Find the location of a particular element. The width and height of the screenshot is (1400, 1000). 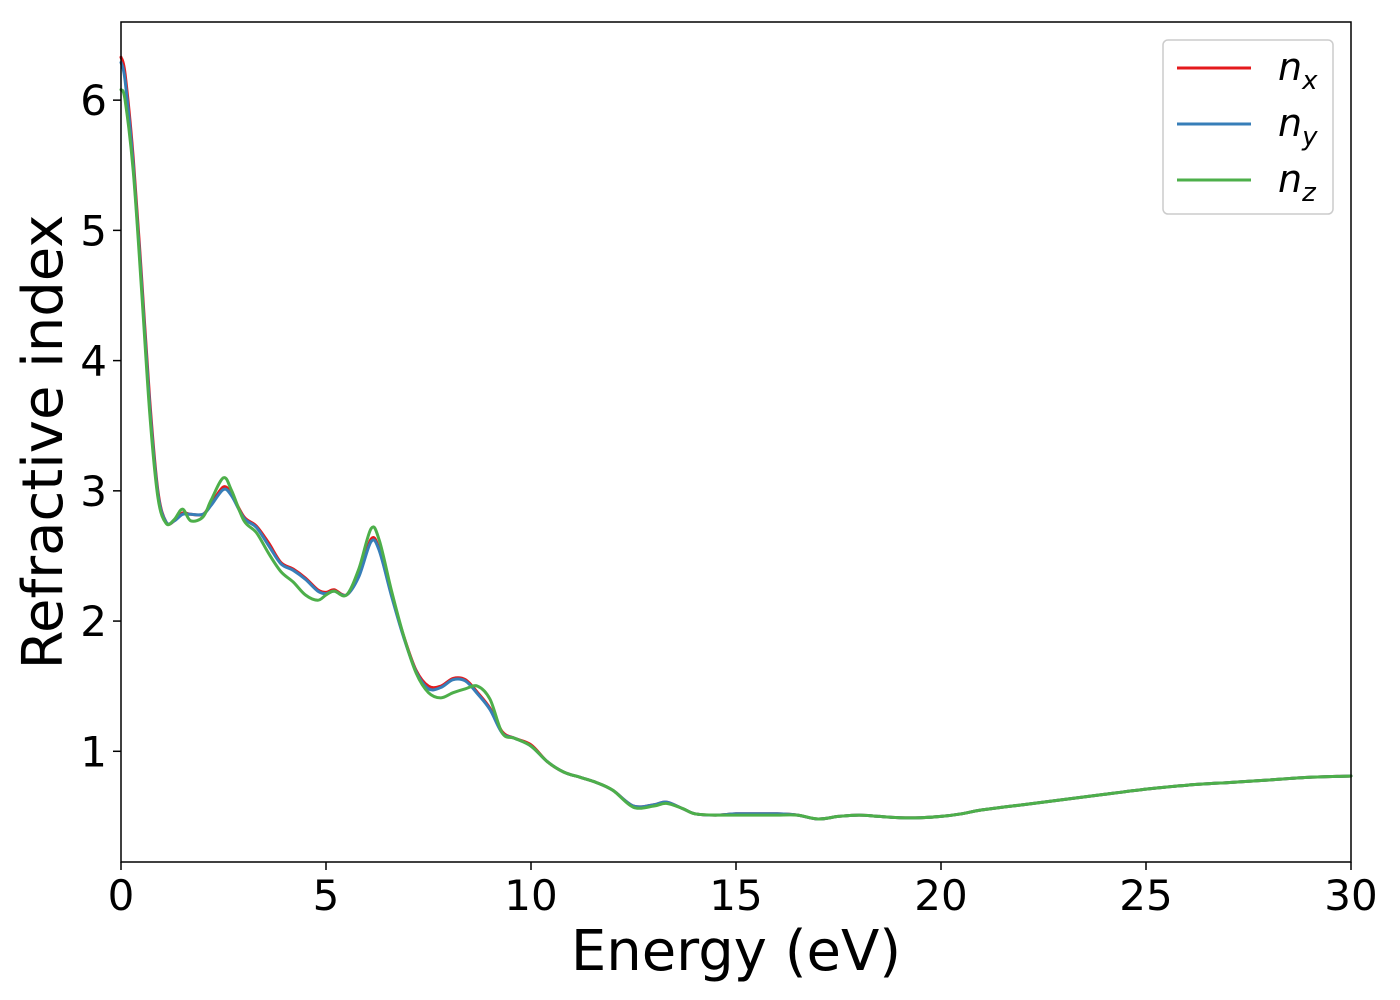

y-tick-label: 3 is located at coordinates (93, 491).